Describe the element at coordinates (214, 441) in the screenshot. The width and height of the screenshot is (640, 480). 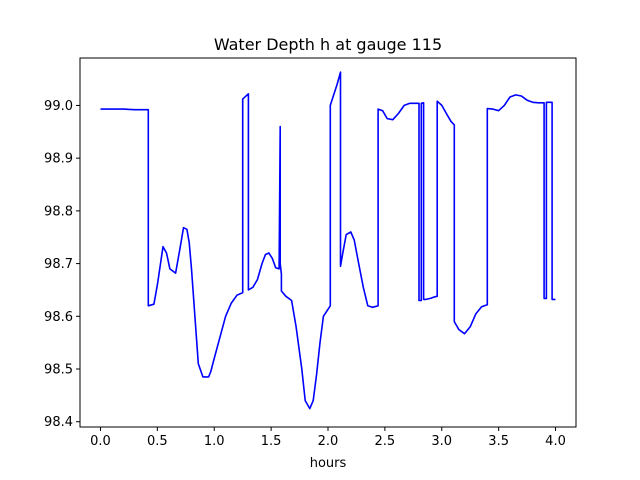
I see `x-tick-label: 1.0` at that location.